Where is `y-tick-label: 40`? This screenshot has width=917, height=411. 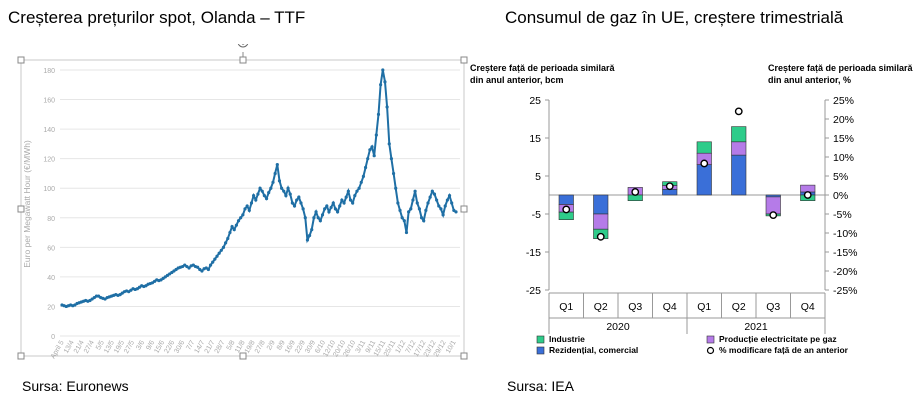 y-tick-label: 40 is located at coordinates (51, 278).